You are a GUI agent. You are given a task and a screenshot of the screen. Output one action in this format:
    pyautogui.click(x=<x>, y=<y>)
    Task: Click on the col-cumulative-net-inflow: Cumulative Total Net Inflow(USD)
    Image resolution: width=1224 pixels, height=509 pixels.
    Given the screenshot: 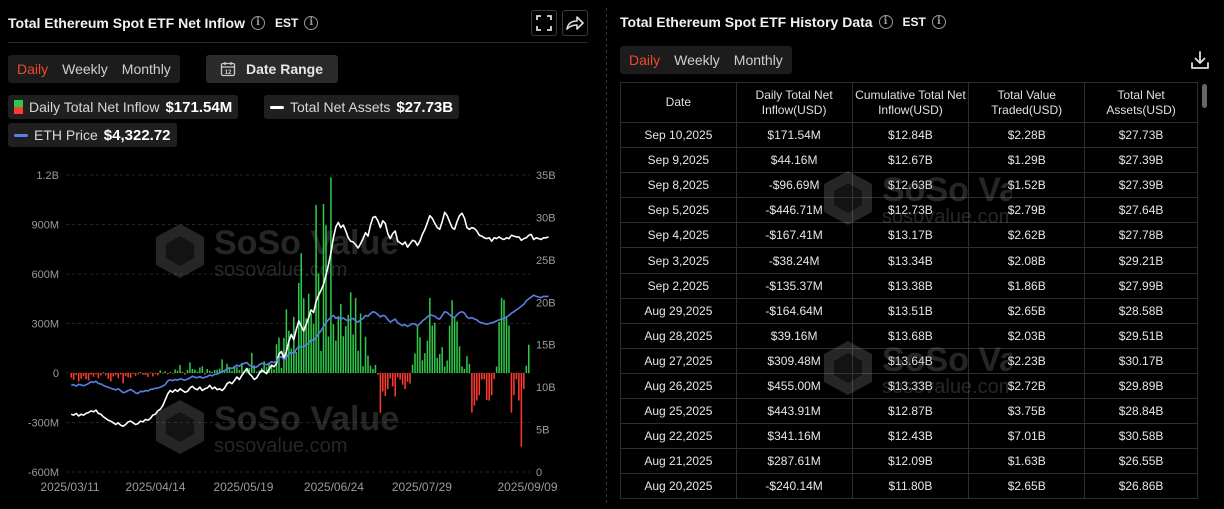 What is the action you would take?
    pyautogui.click(x=910, y=102)
    